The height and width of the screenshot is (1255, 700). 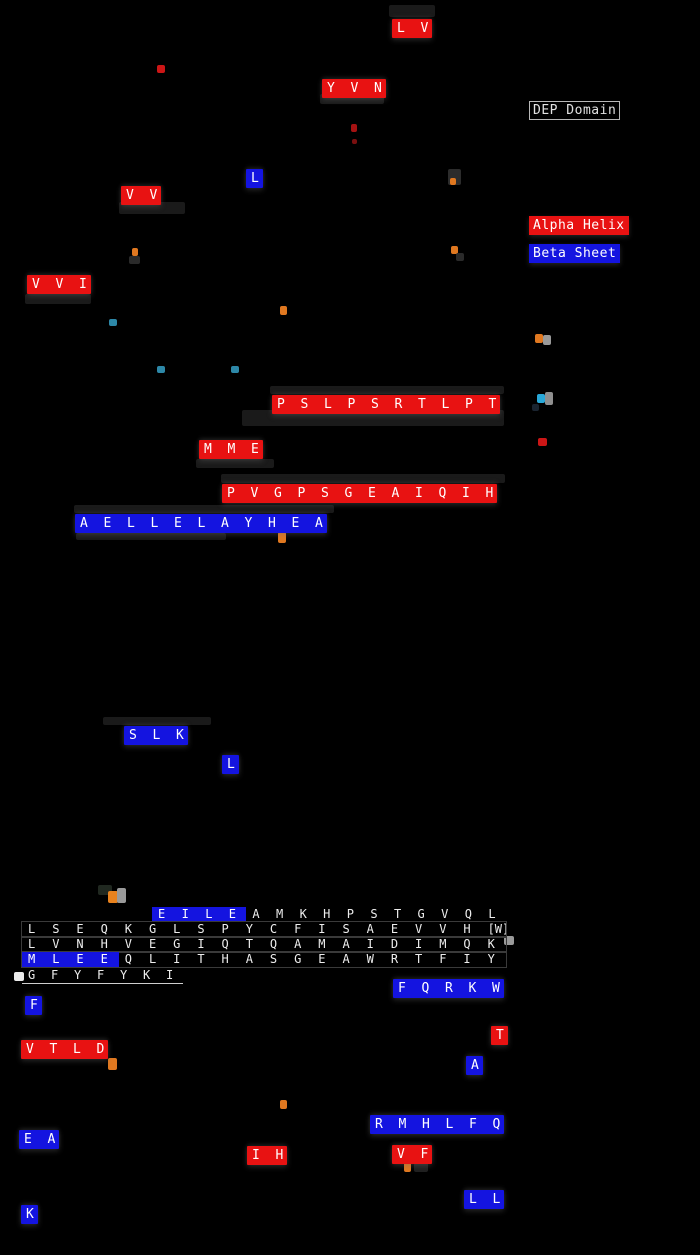 I want to click on alignment-cell: [W], so click(x=496, y=929).